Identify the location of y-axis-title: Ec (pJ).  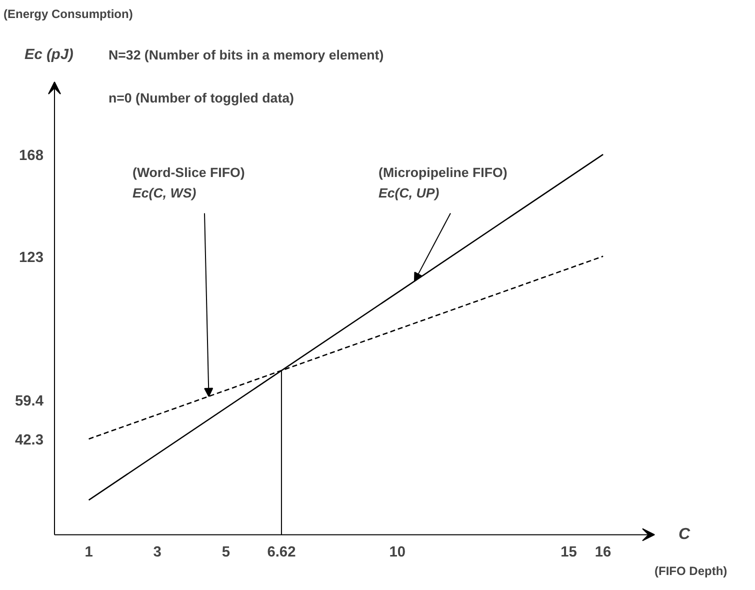
(49, 54).